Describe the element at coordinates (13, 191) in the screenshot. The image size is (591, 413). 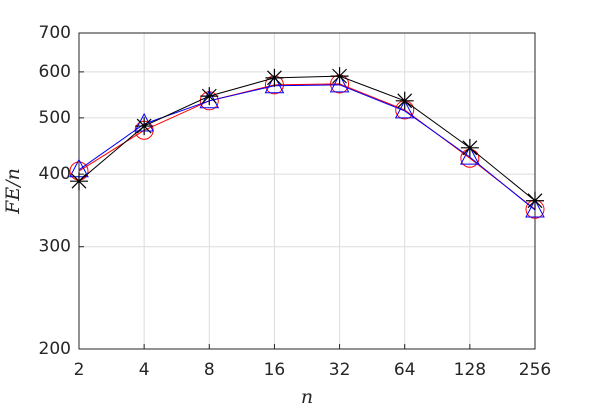
I see `y-axis-label: FE/n` at that location.